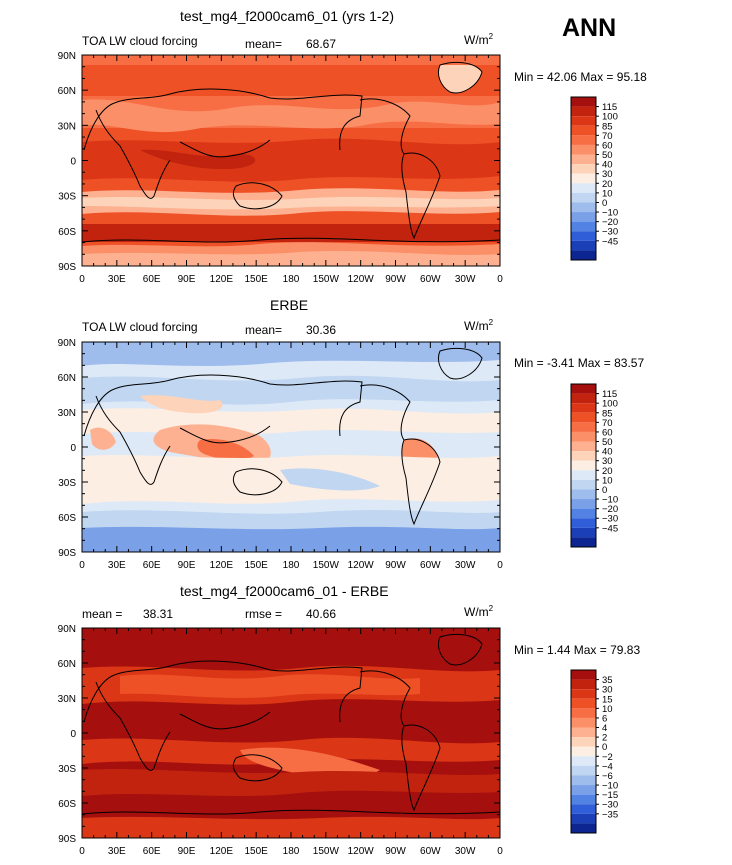 Image resolution: width=732 pixels, height=865 pixels. Describe the element at coordinates (607, 165) in the screenshot. I see `colorbar-label: 40` at that location.